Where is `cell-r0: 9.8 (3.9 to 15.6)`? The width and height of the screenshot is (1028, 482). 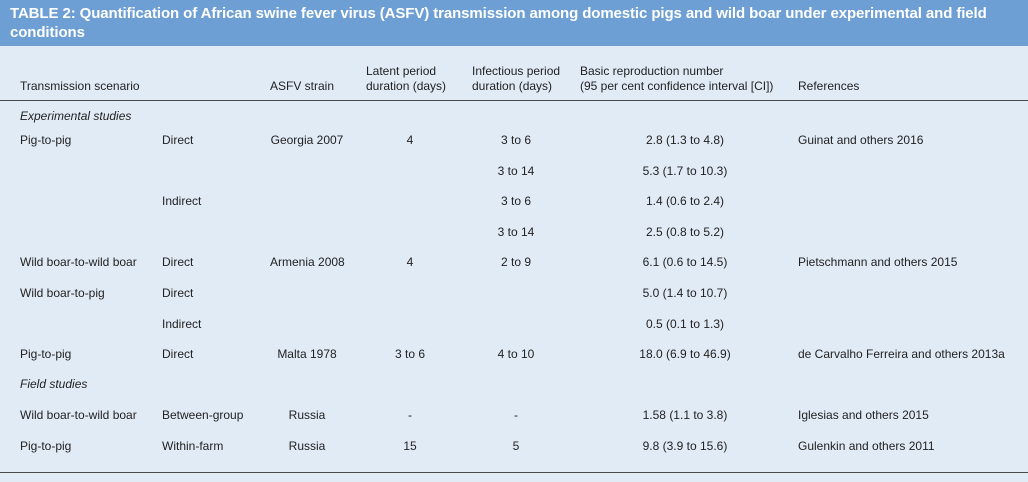 cell-r0: 9.8 (3.9 to 15.6) is located at coordinates (685, 446).